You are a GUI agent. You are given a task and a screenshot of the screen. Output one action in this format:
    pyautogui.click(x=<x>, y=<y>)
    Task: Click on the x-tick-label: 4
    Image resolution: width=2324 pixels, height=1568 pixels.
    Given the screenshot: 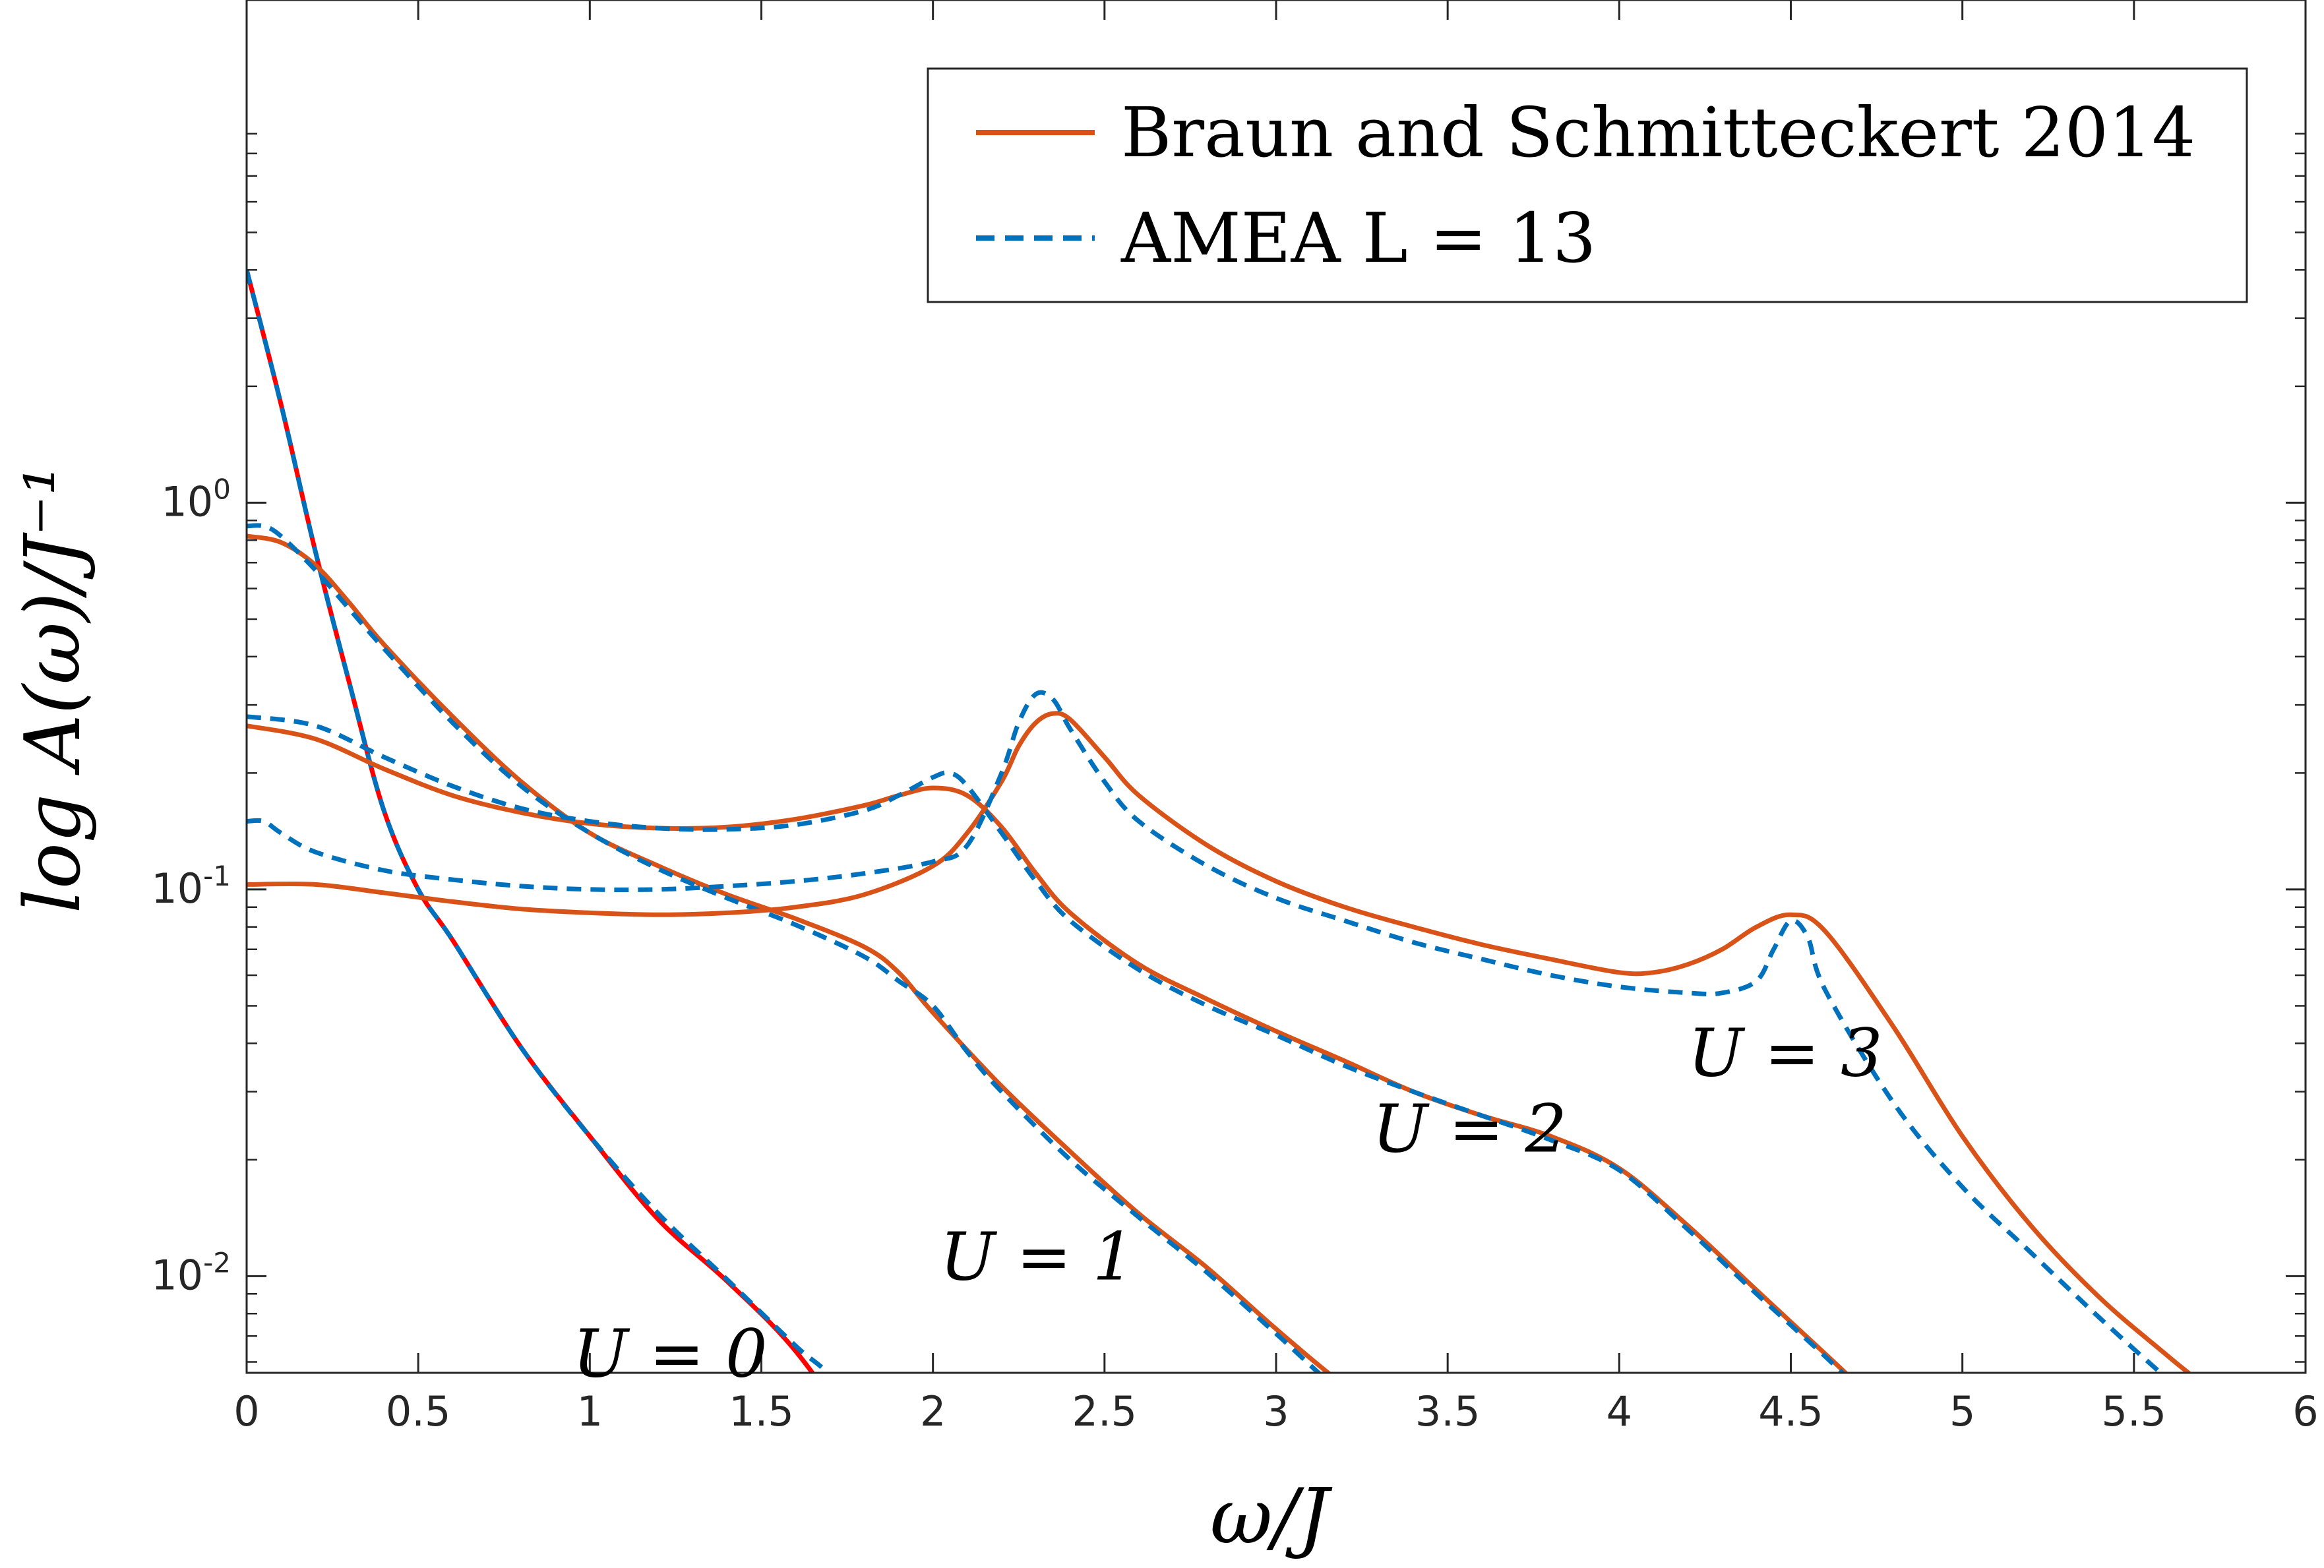 What is the action you would take?
    pyautogui.click(x=1619, y=1411)
    